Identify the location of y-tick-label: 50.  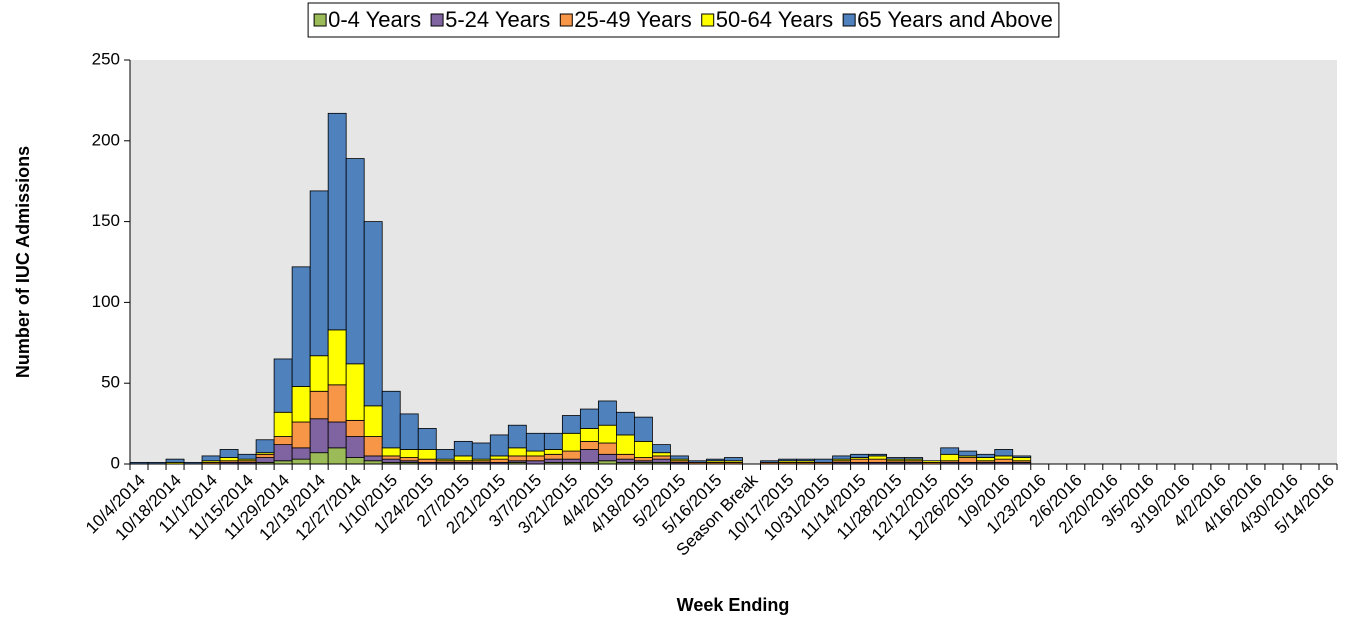
(110, 382).